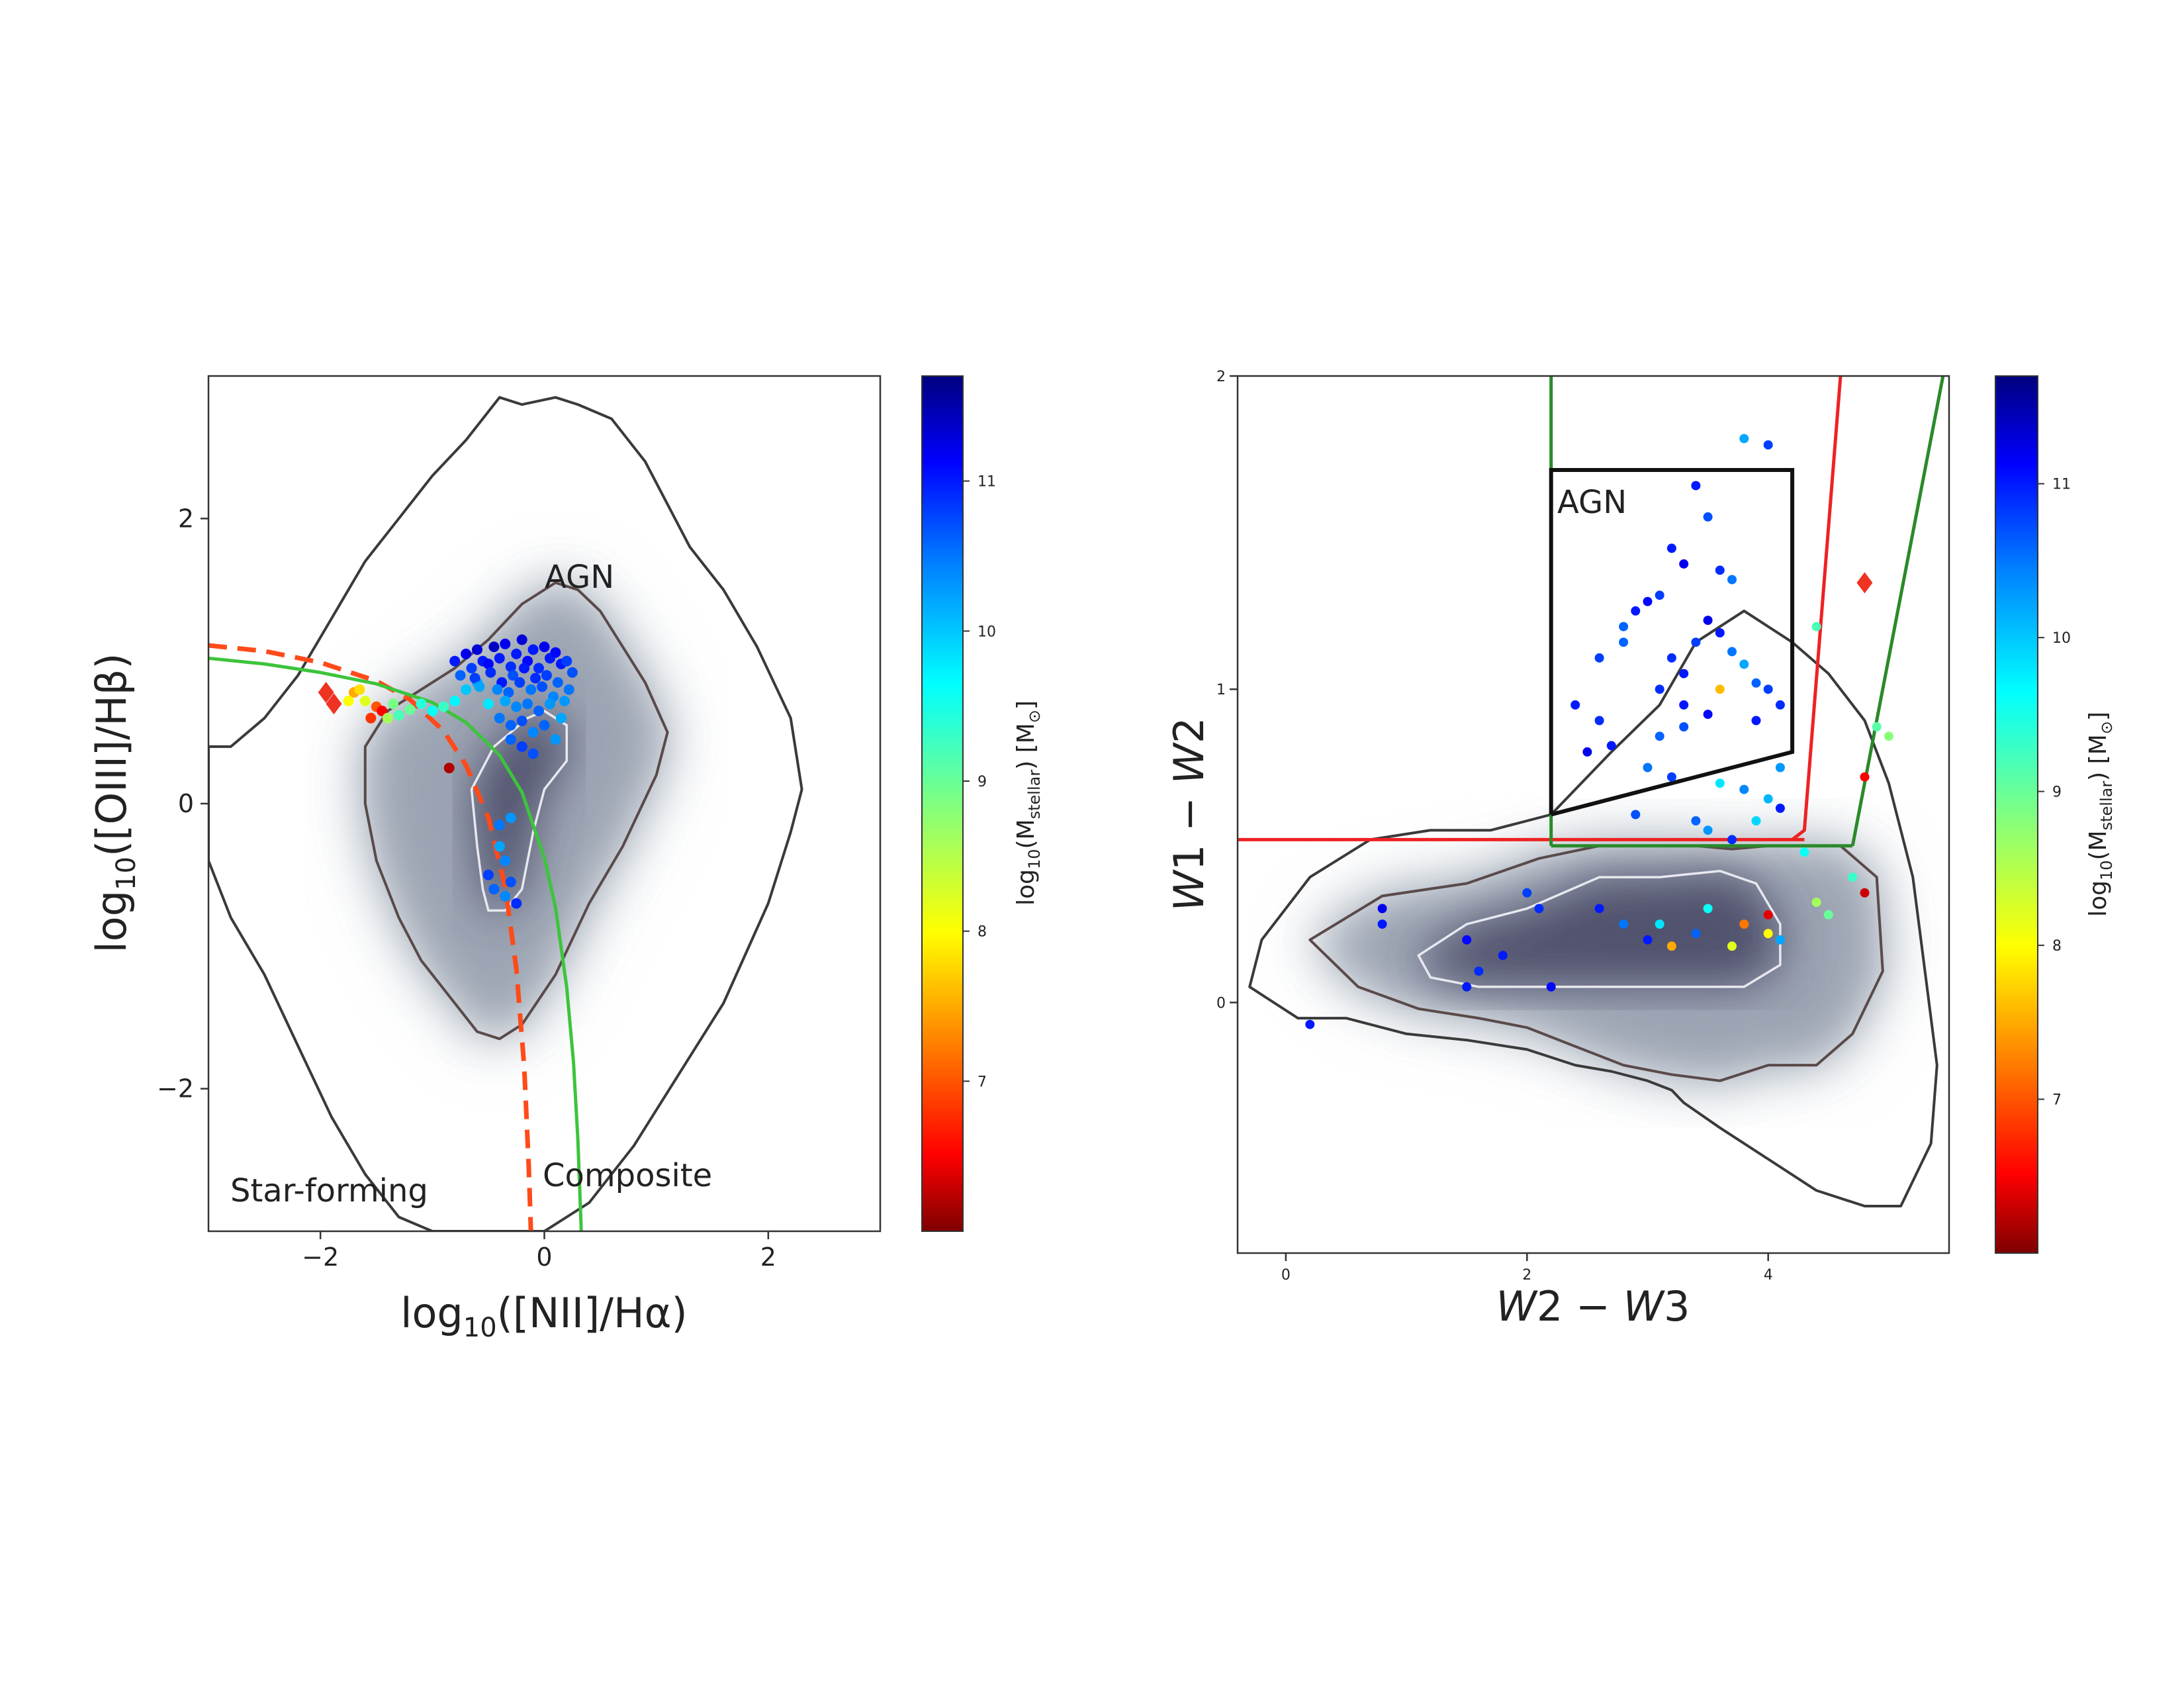  I want to click on density-core, so click(1599, 928).